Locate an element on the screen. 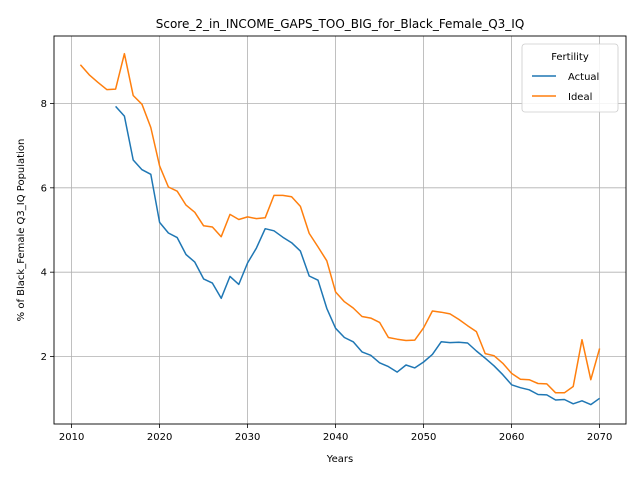  y-axis-label: % of Black_Female Q3_IQ Population is located at coordinates (21, 230).